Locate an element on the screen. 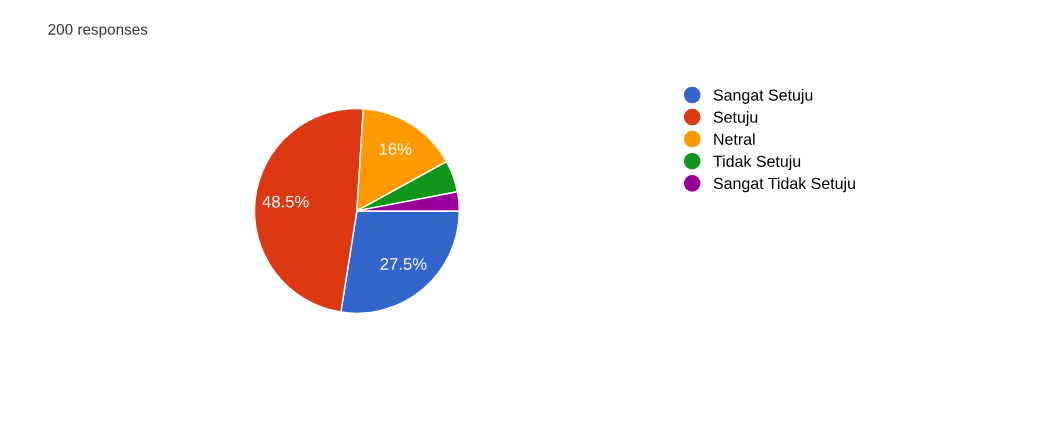  data-label: 16% is located at coordinates (395, 149).